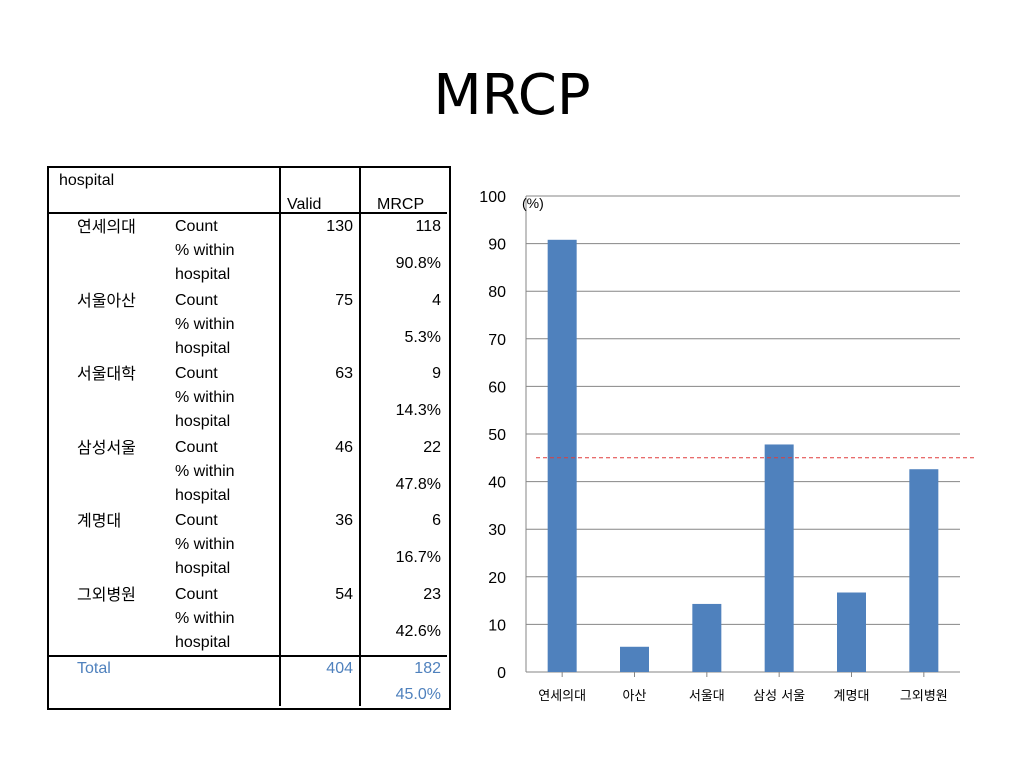  What do you see at coordinates (497, 483) in the screenshot?
I see `y-tick-label: 40` at bounding box center [497, 483].